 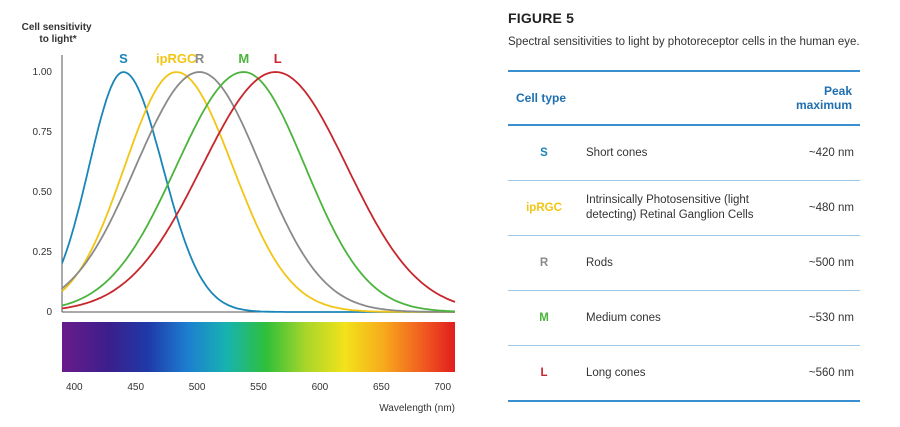 What do you see at coordinates (43, 132) in the screenshot?
I see `y-tick-label: 0.75` at bounding box center [43, 132].